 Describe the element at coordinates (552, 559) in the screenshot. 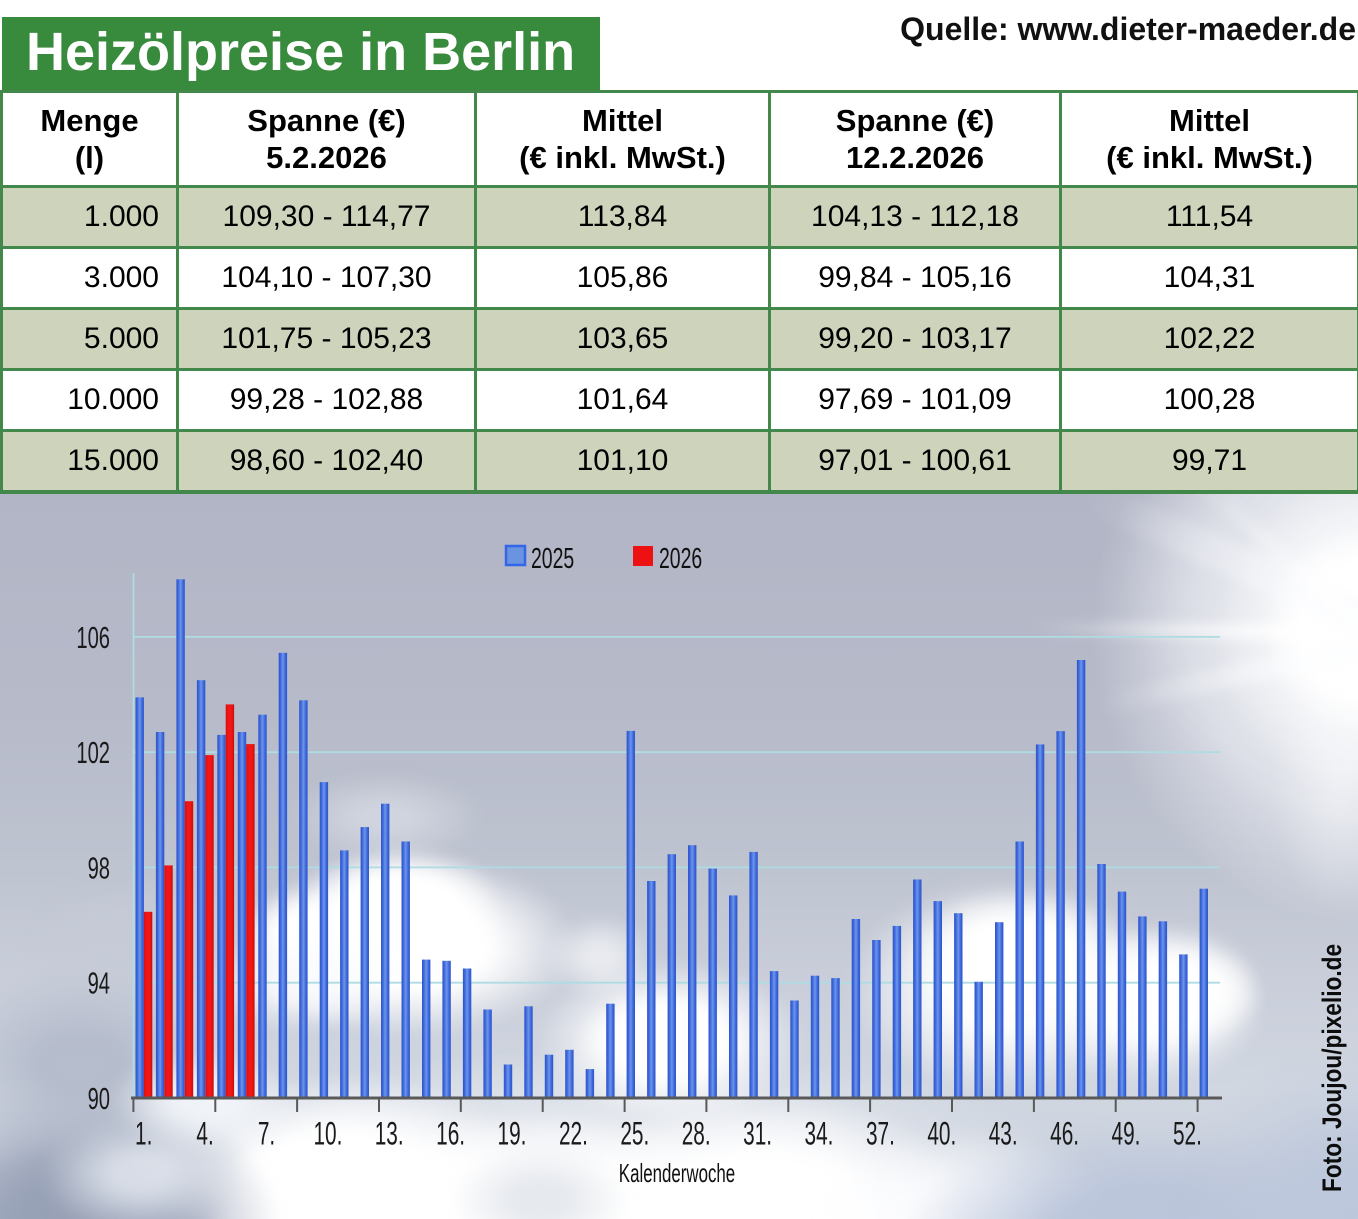

I see `svg-text: 2025` at that location.